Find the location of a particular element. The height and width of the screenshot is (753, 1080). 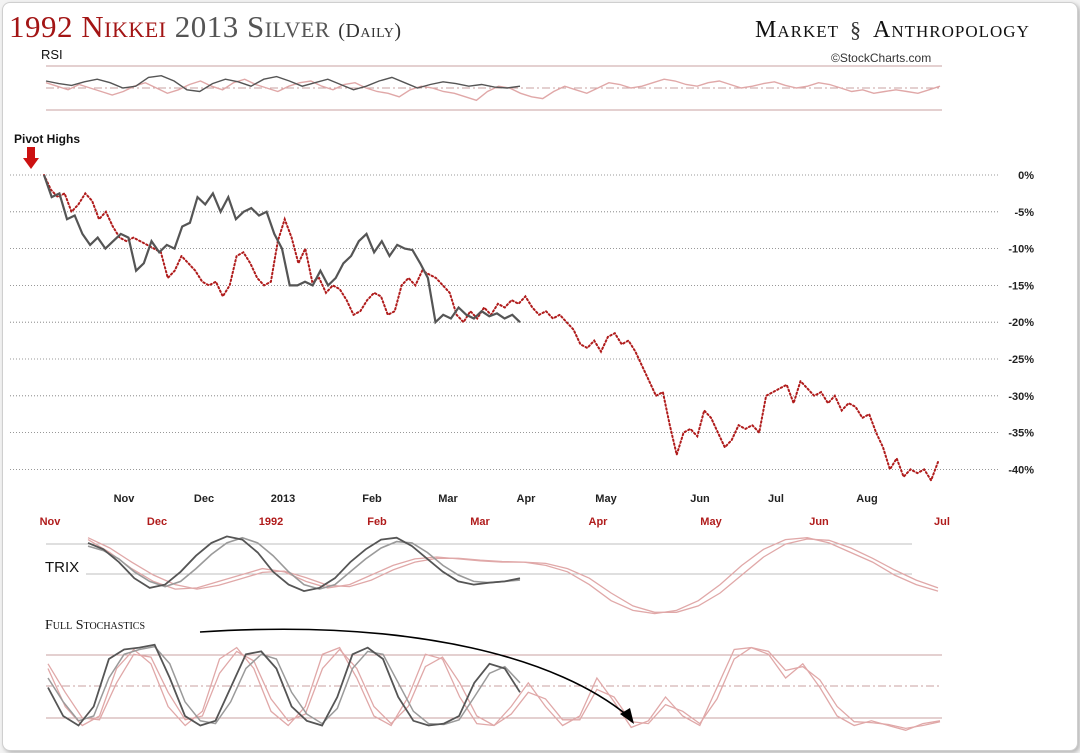

x-label-top-0: Nov is located at coordinates (125, 499).